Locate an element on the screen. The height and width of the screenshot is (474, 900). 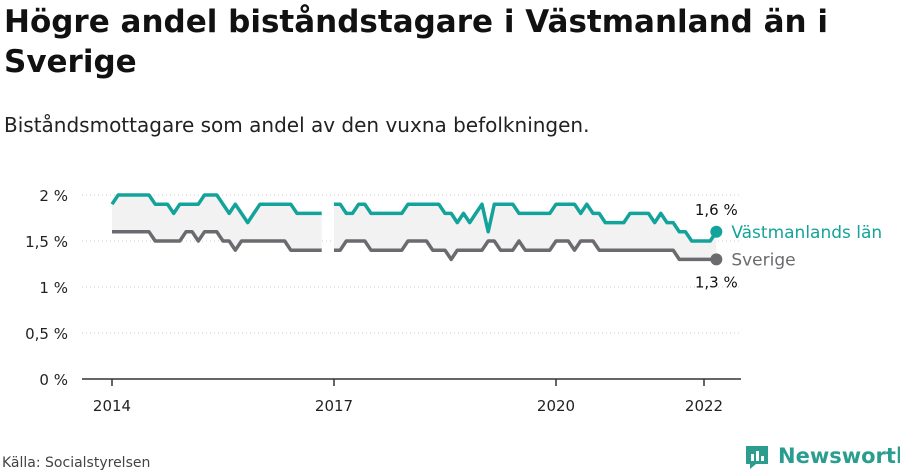
x-tick-label: 2020 is located at coordinates (556, 406).